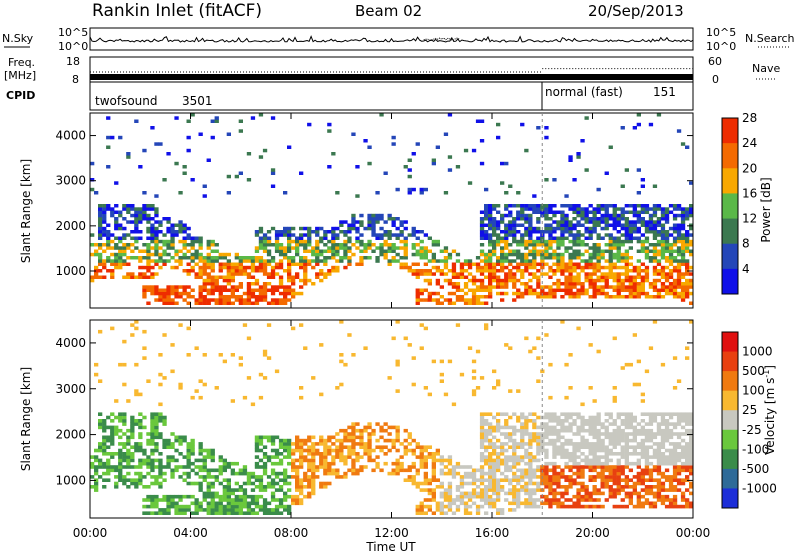 This screenshot has height=554, width=800. I want to click on power-colorbar-tick: 24, so click(749, 143).